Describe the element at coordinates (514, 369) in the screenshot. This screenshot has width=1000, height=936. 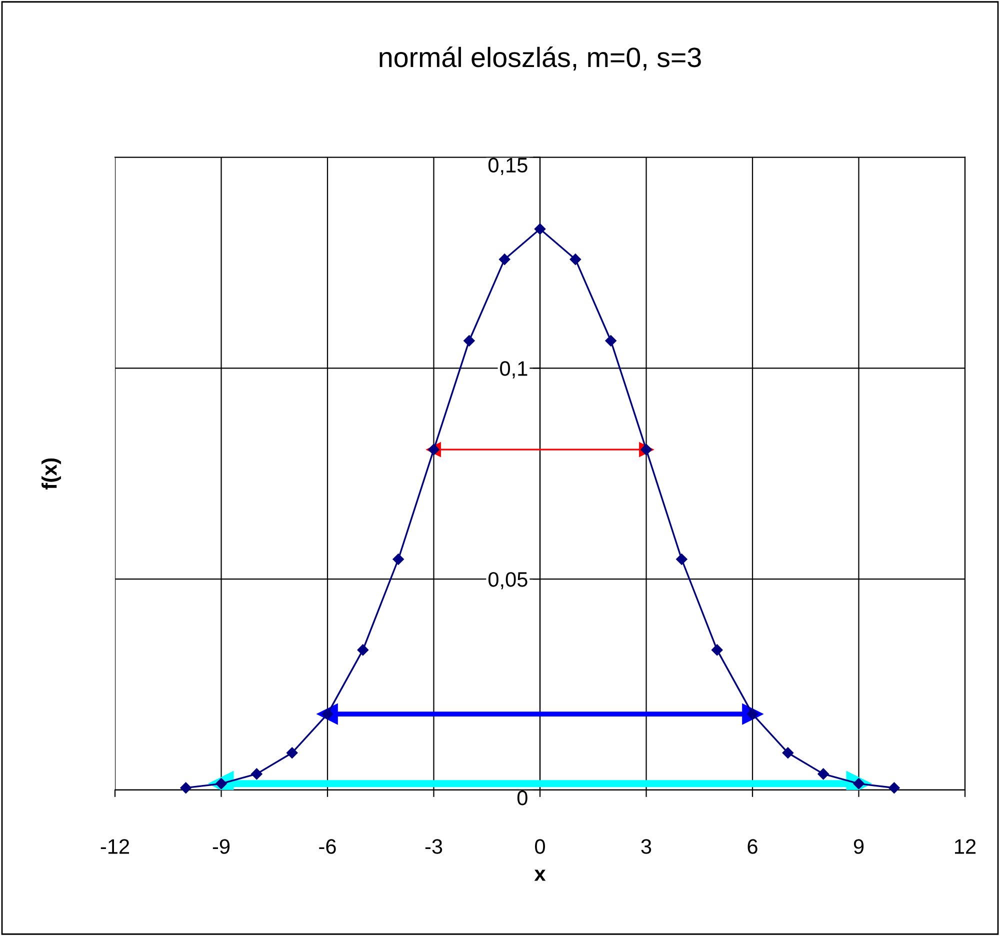
I see `y-tick-label: 0,1` at that location.